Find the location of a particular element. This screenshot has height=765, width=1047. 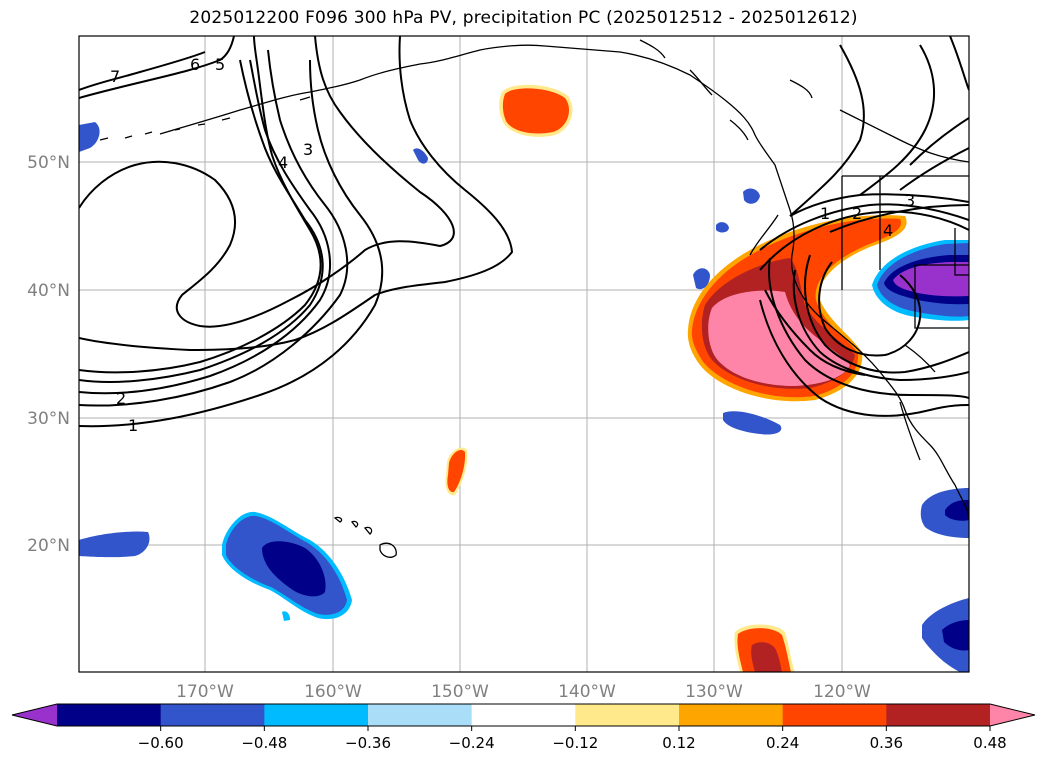

lon-label-170w: 170°W is located at coordinates (205, 692).